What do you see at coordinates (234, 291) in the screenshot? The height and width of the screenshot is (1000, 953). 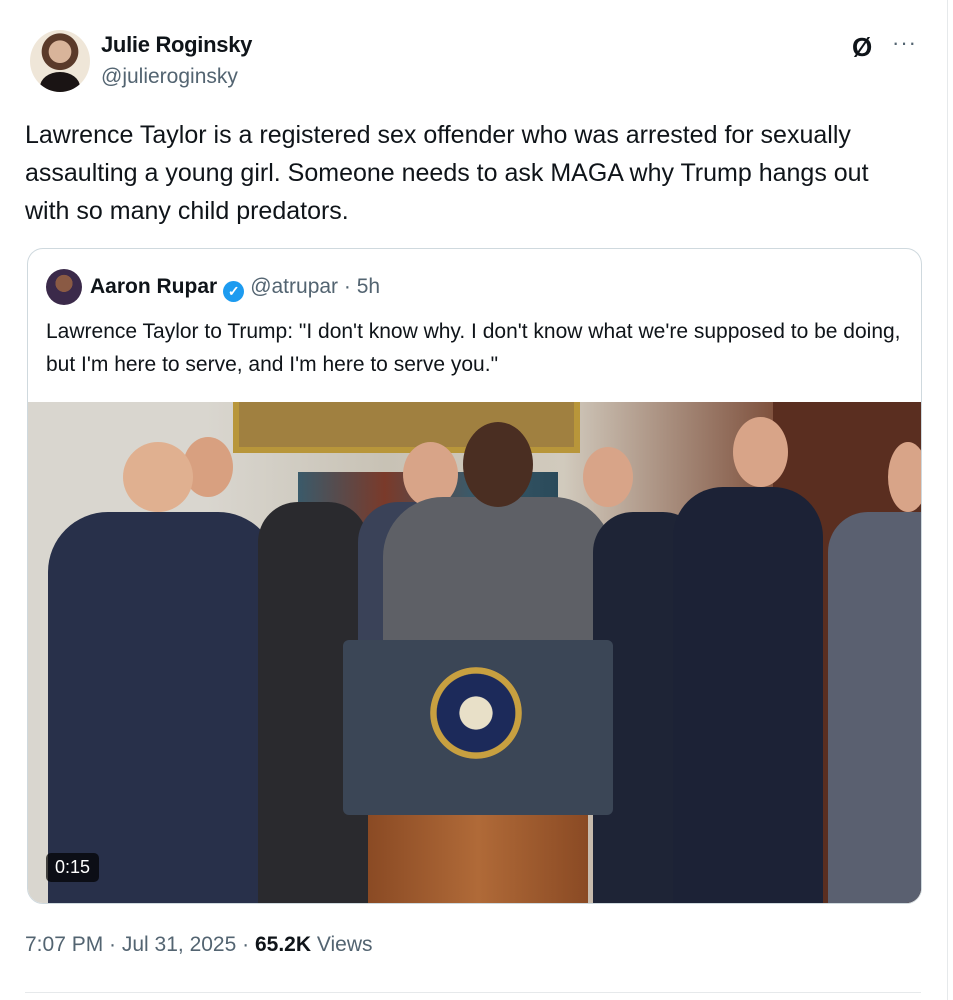 I see `verified-badge-icon: ✓` at bounding box center [234, 291].